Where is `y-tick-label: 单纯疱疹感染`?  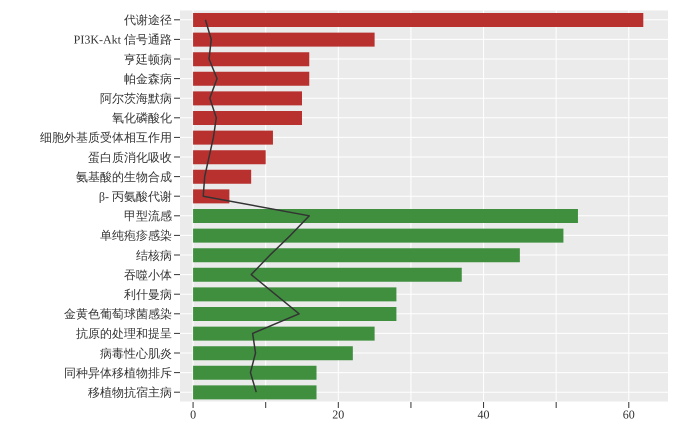 y-tick-label: 单纯疱疹感染 is located at coordinates (136, 235).